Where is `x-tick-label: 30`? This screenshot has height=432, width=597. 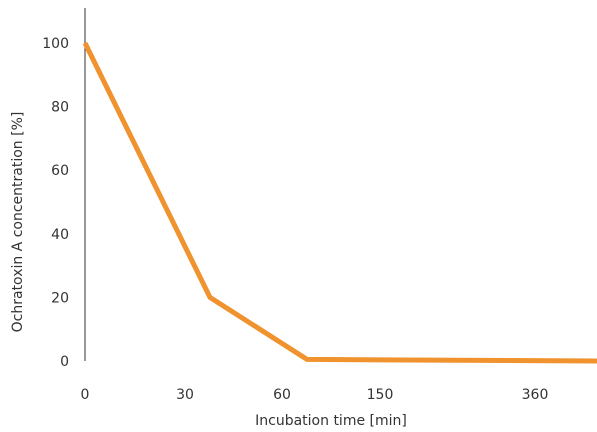 x-tick-label: 30 is located at coordinates (185, 395).